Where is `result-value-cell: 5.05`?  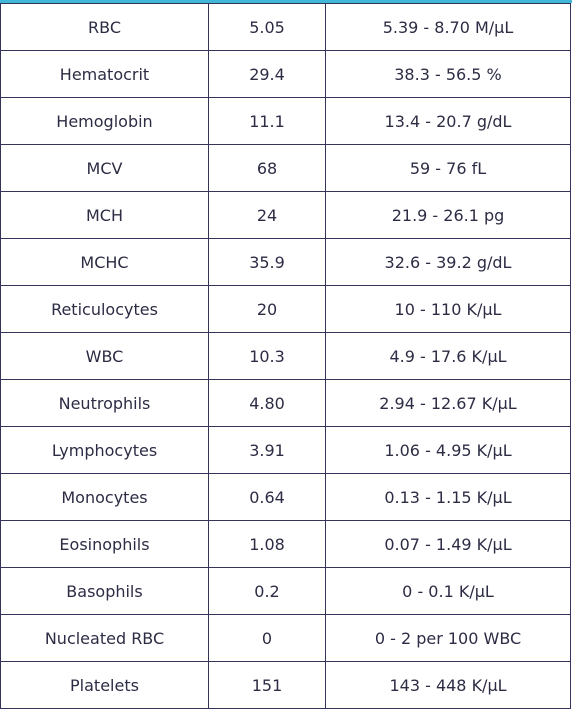
result-value-cell: 5.05 is located at coordinates (267, 27).